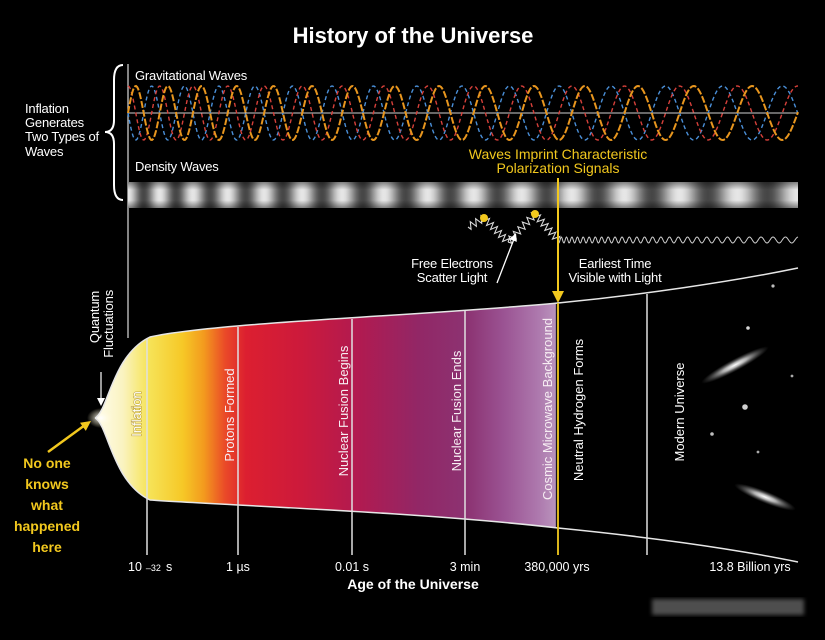 This screenshot has width=825, height=640. Describe the element at coordinates (413, 35) in the screenshot. I see `page-title: History of the Universe` at that location.